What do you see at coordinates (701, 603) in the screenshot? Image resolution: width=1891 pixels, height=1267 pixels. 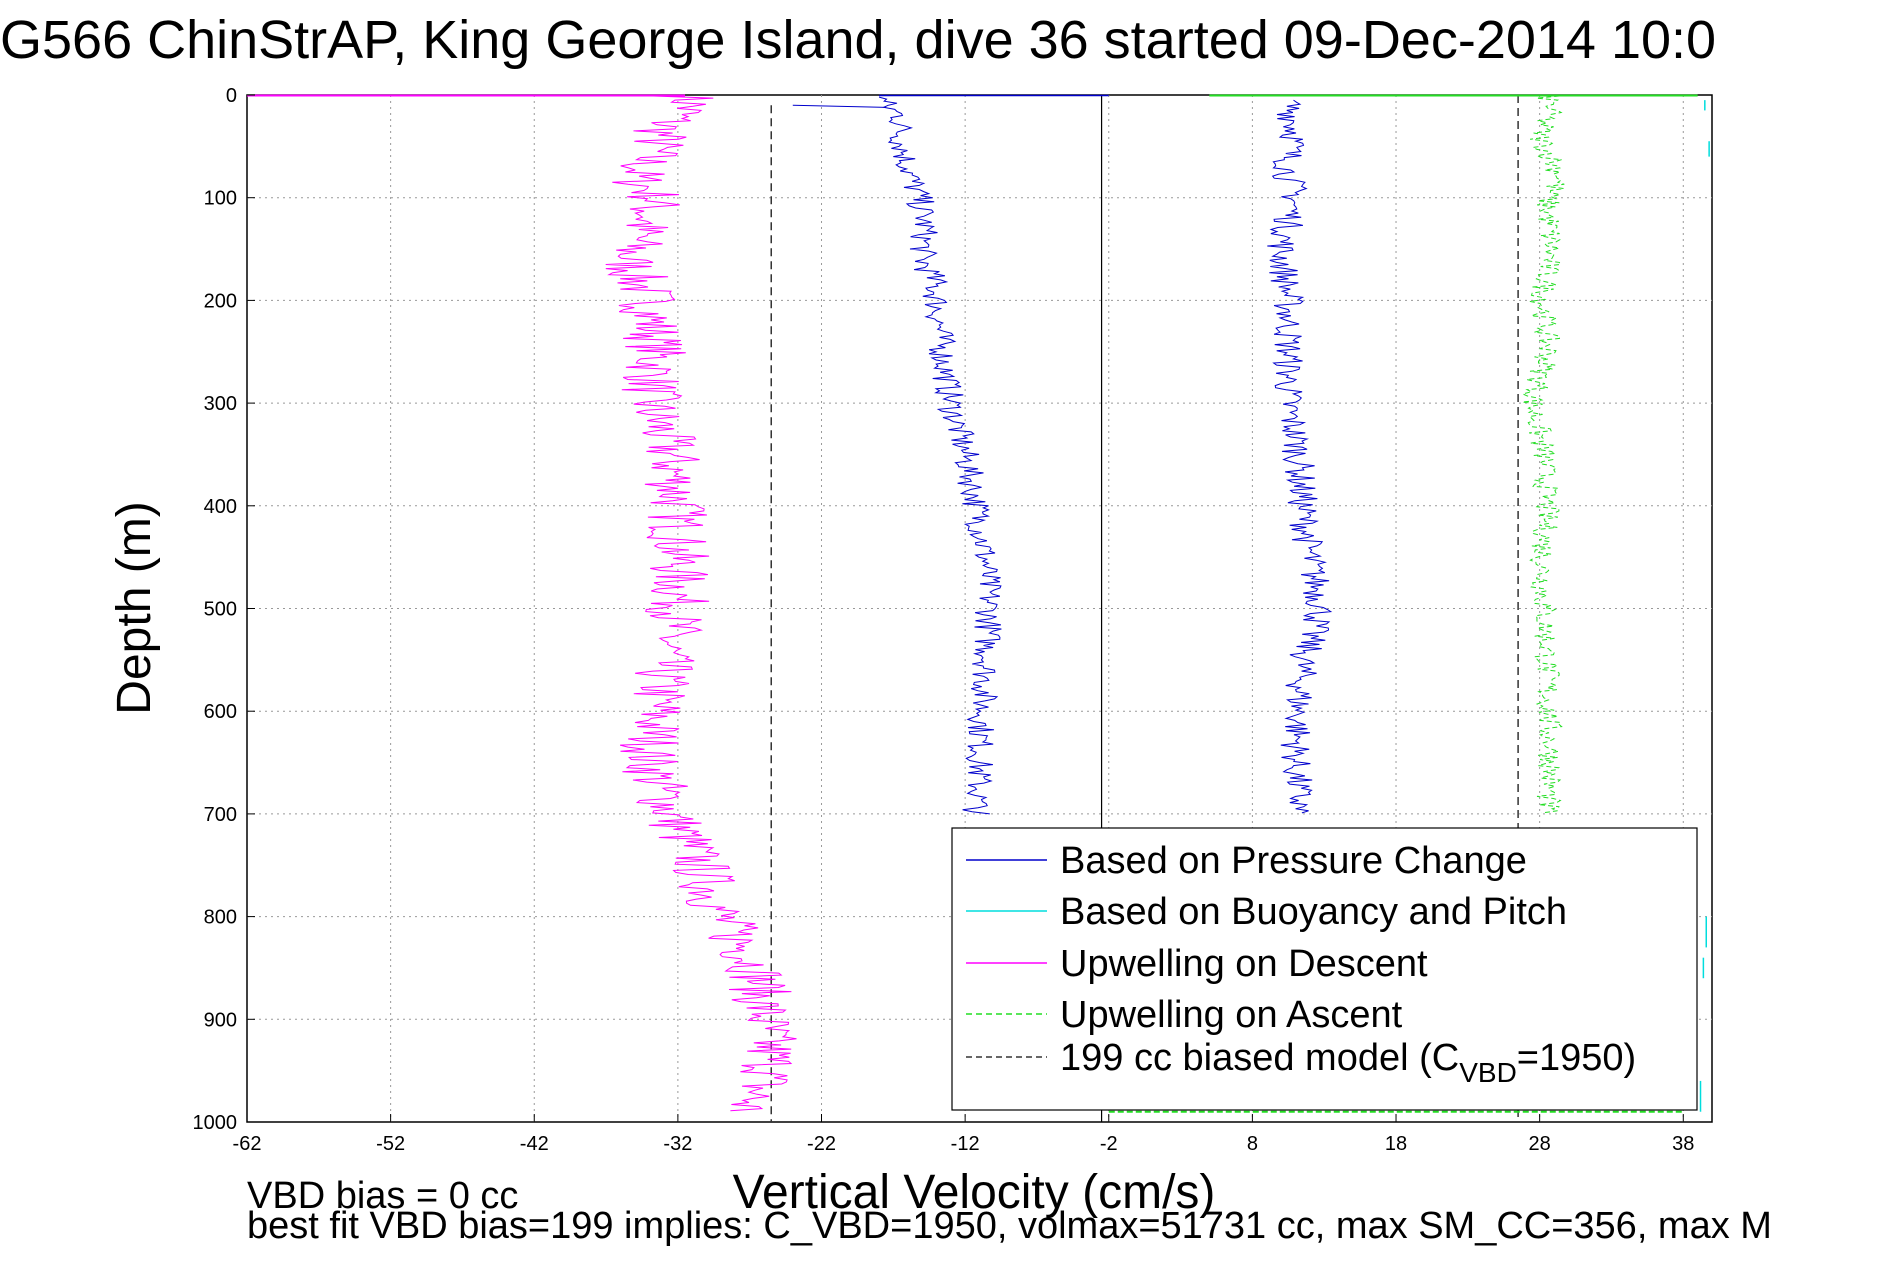 I see `upwelling-descent-line` at bounding box center [701, 603].